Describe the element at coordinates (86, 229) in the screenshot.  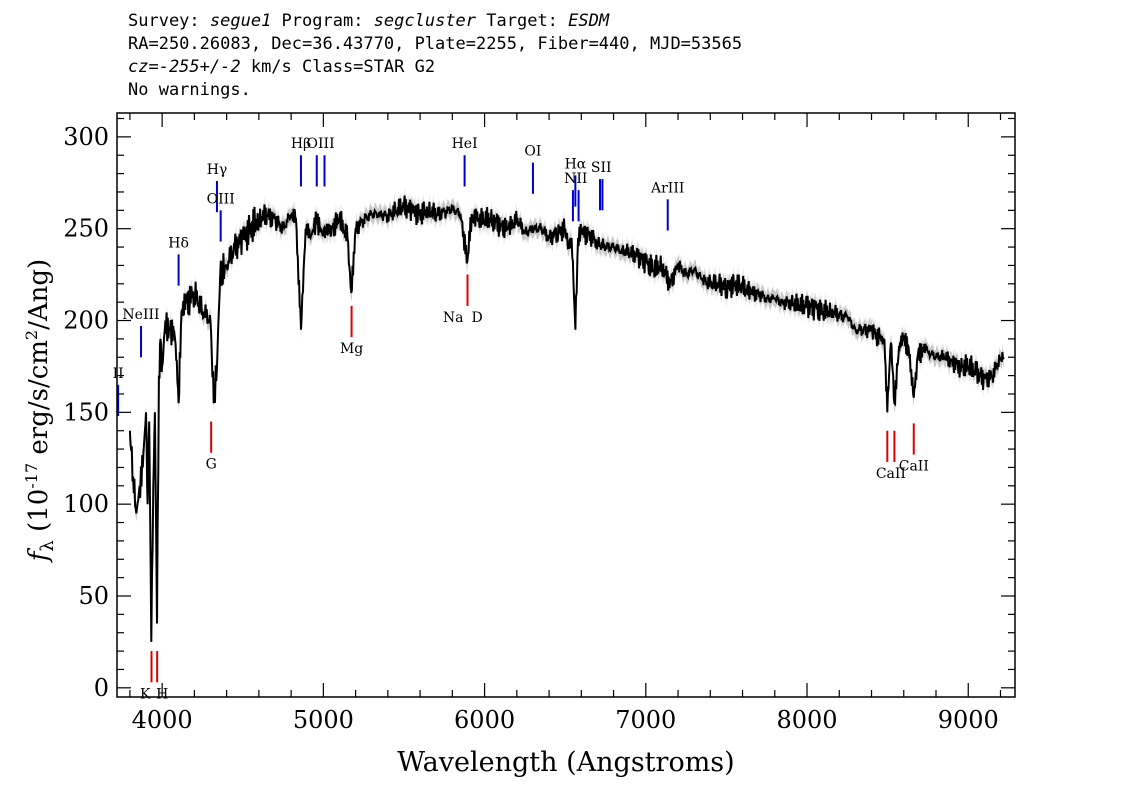
I see `y-tick-label: 250` at that location.